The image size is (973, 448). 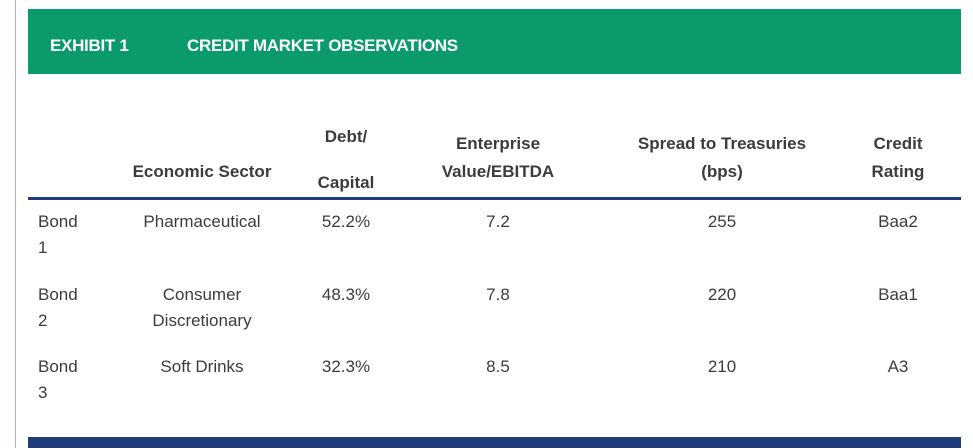 What do you see at coordinates (346, 221) in the screenshot?
I see `debt-capital-cell: 52.2%` at bounding box center [346, 221].